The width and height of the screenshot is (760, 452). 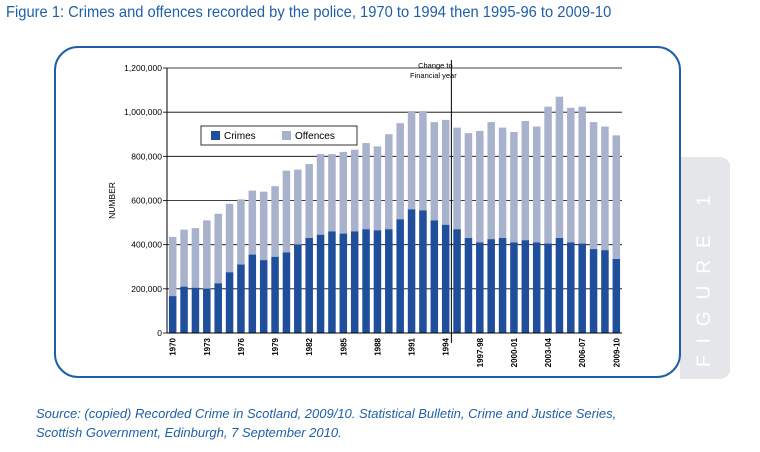 What do you see at coordinates (275, 346) in the screenshot?
I see `x-tick-label: 1979` at bounding box center [275, 346].